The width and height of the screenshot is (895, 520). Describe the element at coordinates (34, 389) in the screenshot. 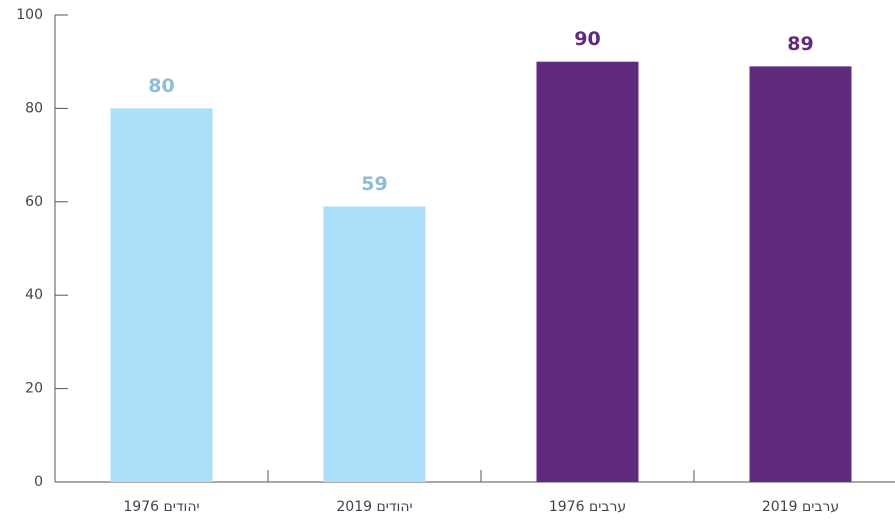

I see `y-tick-label: 20` at that location.